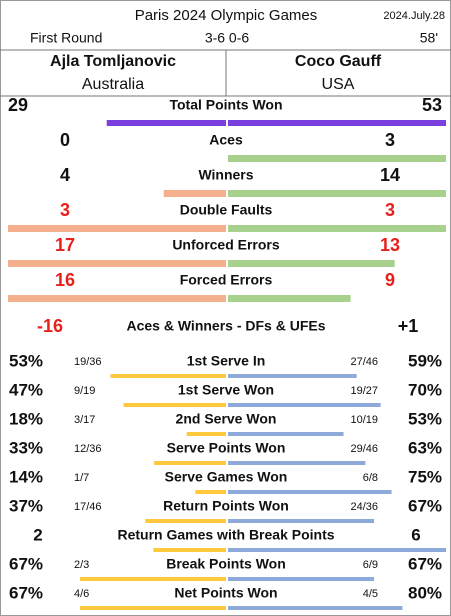 This screenshot has width=451, height=616. Describe the element at coordinates (338, 84) in the screenshot. I see `player-country: USA` at that location.